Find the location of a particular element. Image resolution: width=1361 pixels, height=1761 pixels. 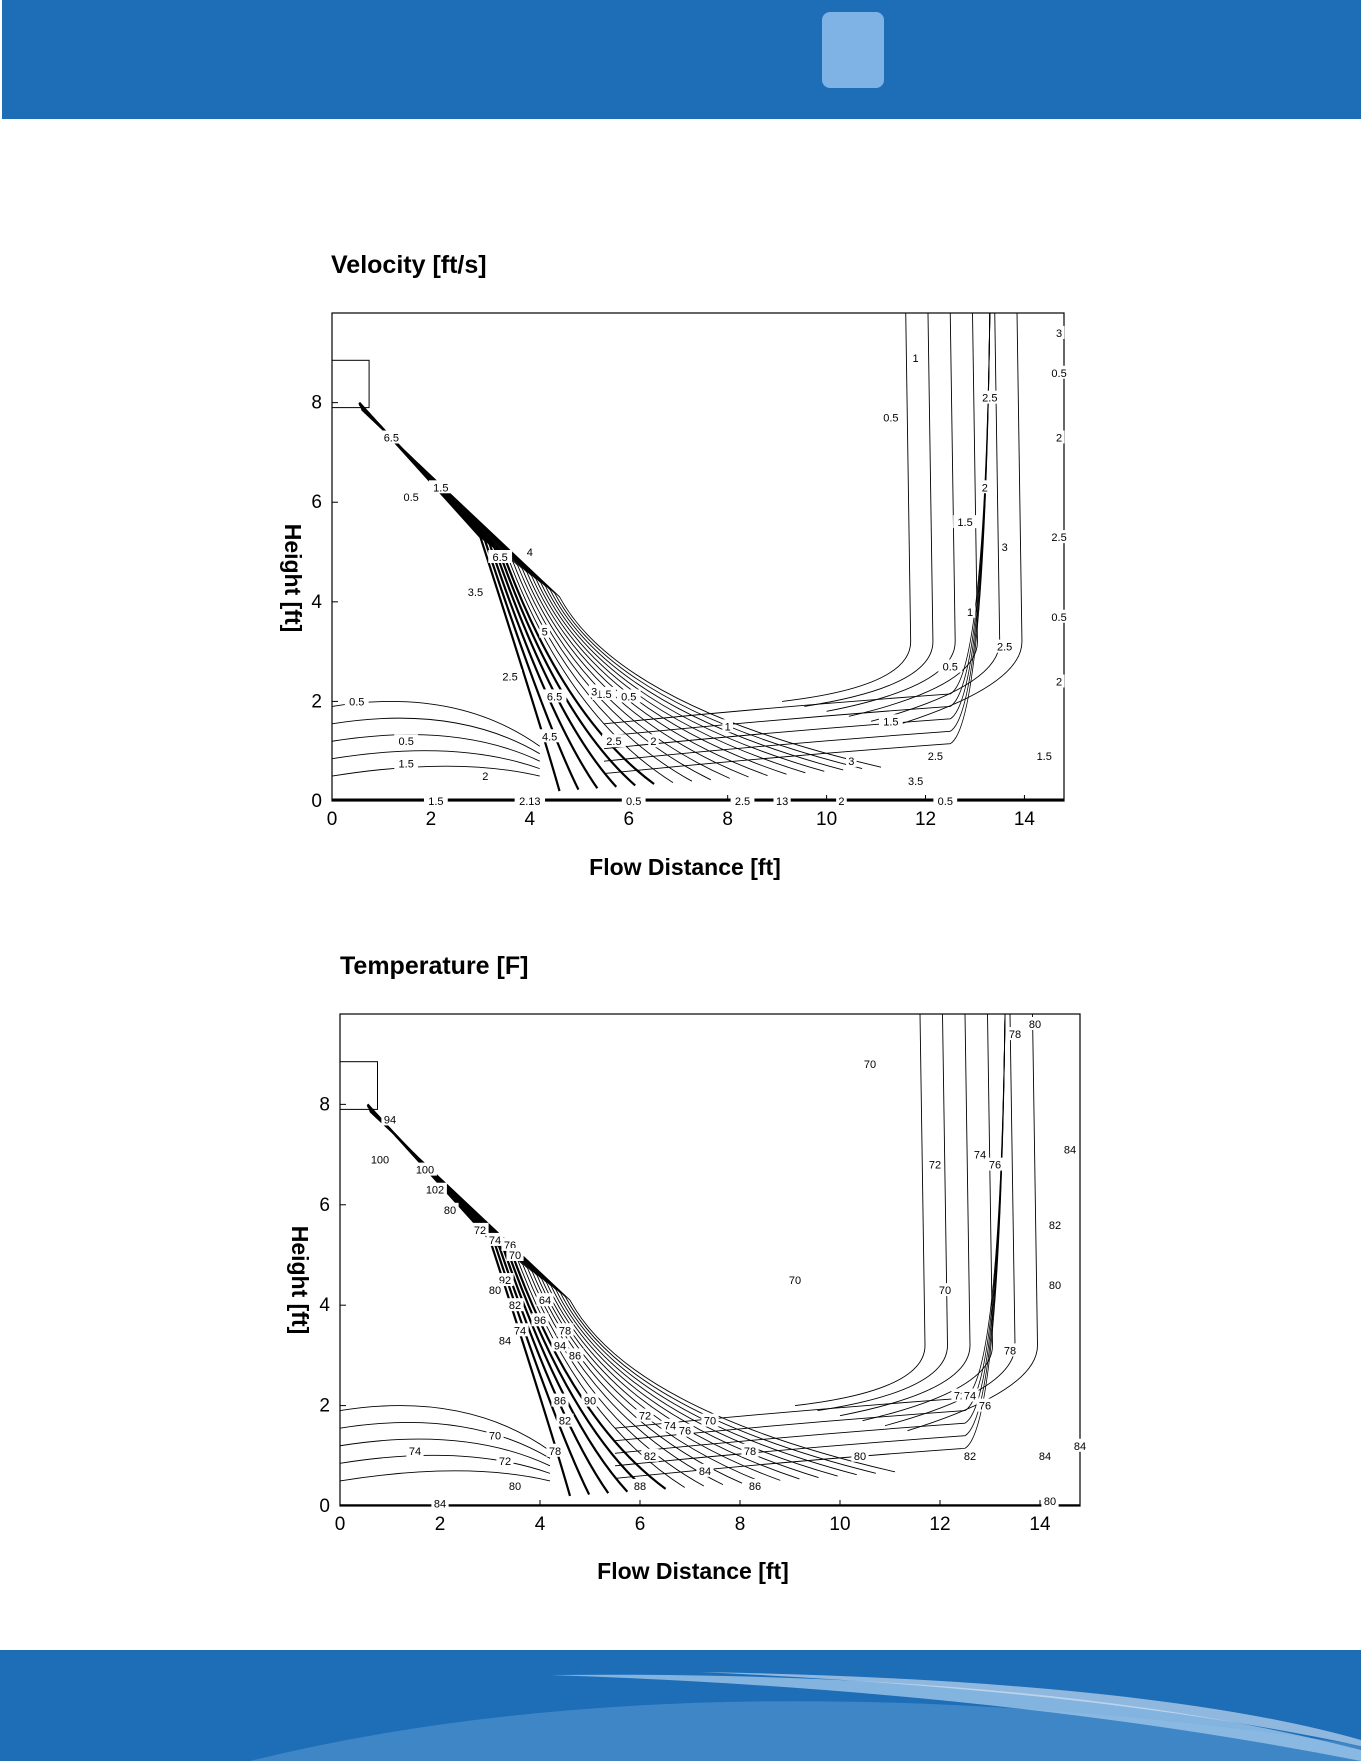

contour-label: 1 is located at coordinates (970, 613).